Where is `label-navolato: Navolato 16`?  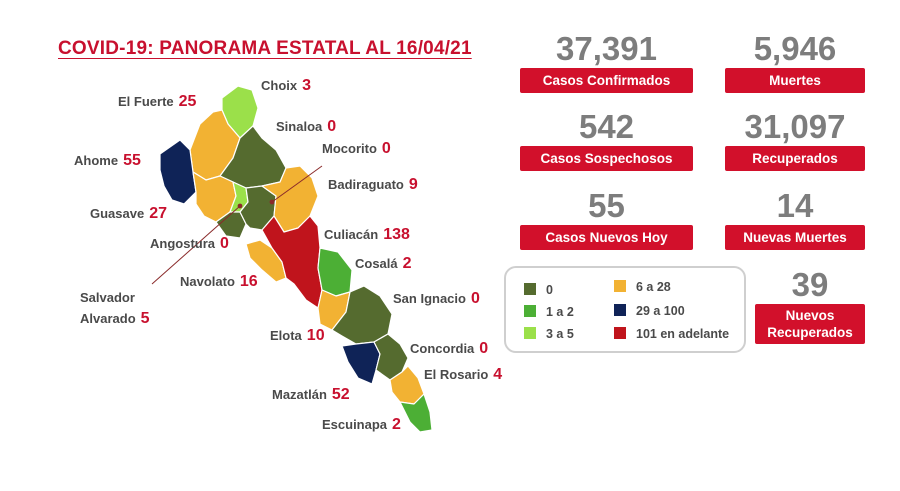 label-navolato: Navolato 16 is located at coordinates (219, 281).